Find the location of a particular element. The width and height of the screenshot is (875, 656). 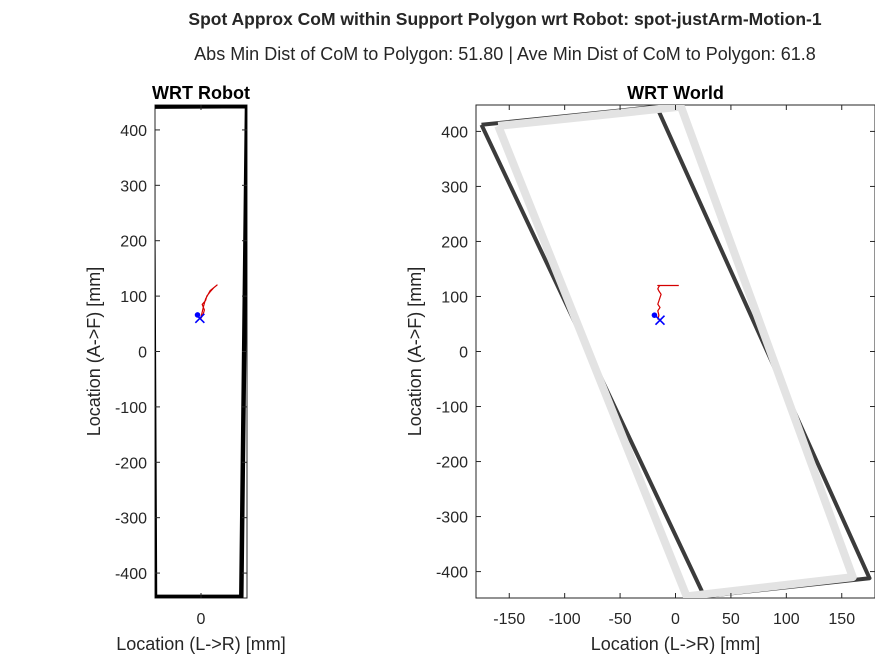

world-ytick-label: 400 is located at coordinates (454, 132).